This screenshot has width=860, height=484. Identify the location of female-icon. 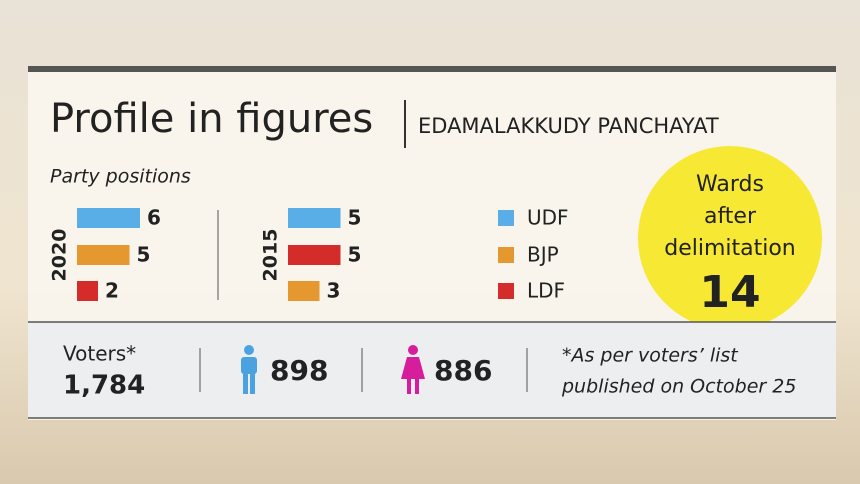
(413, 369).